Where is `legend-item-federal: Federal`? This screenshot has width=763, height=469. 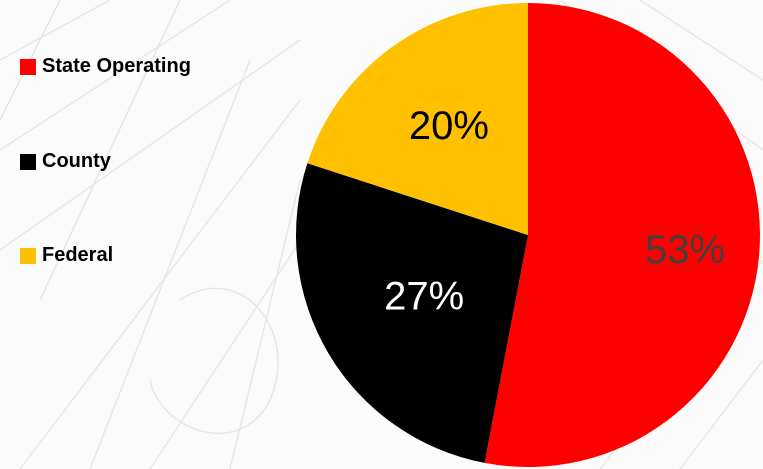 legend-item-federal: Federal is located at coordinates (66, 255).